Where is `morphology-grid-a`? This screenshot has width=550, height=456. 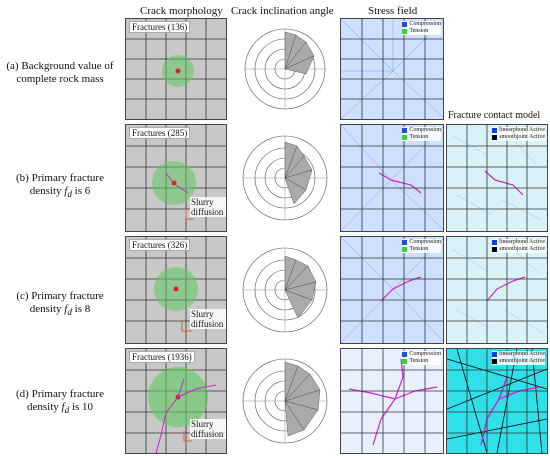 morphology-grid-a is located at coordinates (176, 69).